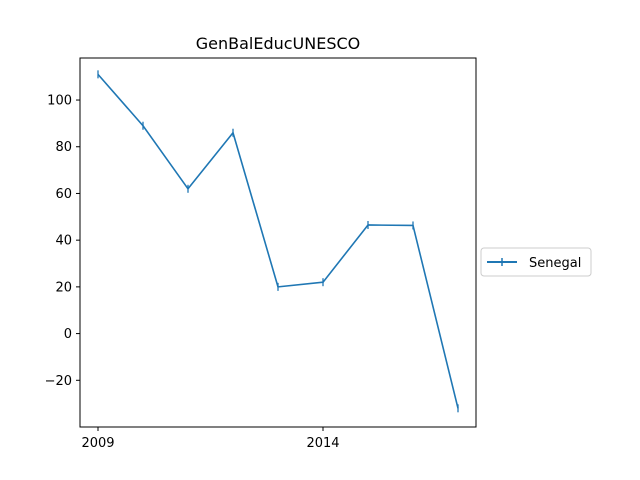 This screenshot has height=480, width=640. Describe the element at coordinates (322, 443) in the screenshot. I see `x-tick-label: 2014` at that location.